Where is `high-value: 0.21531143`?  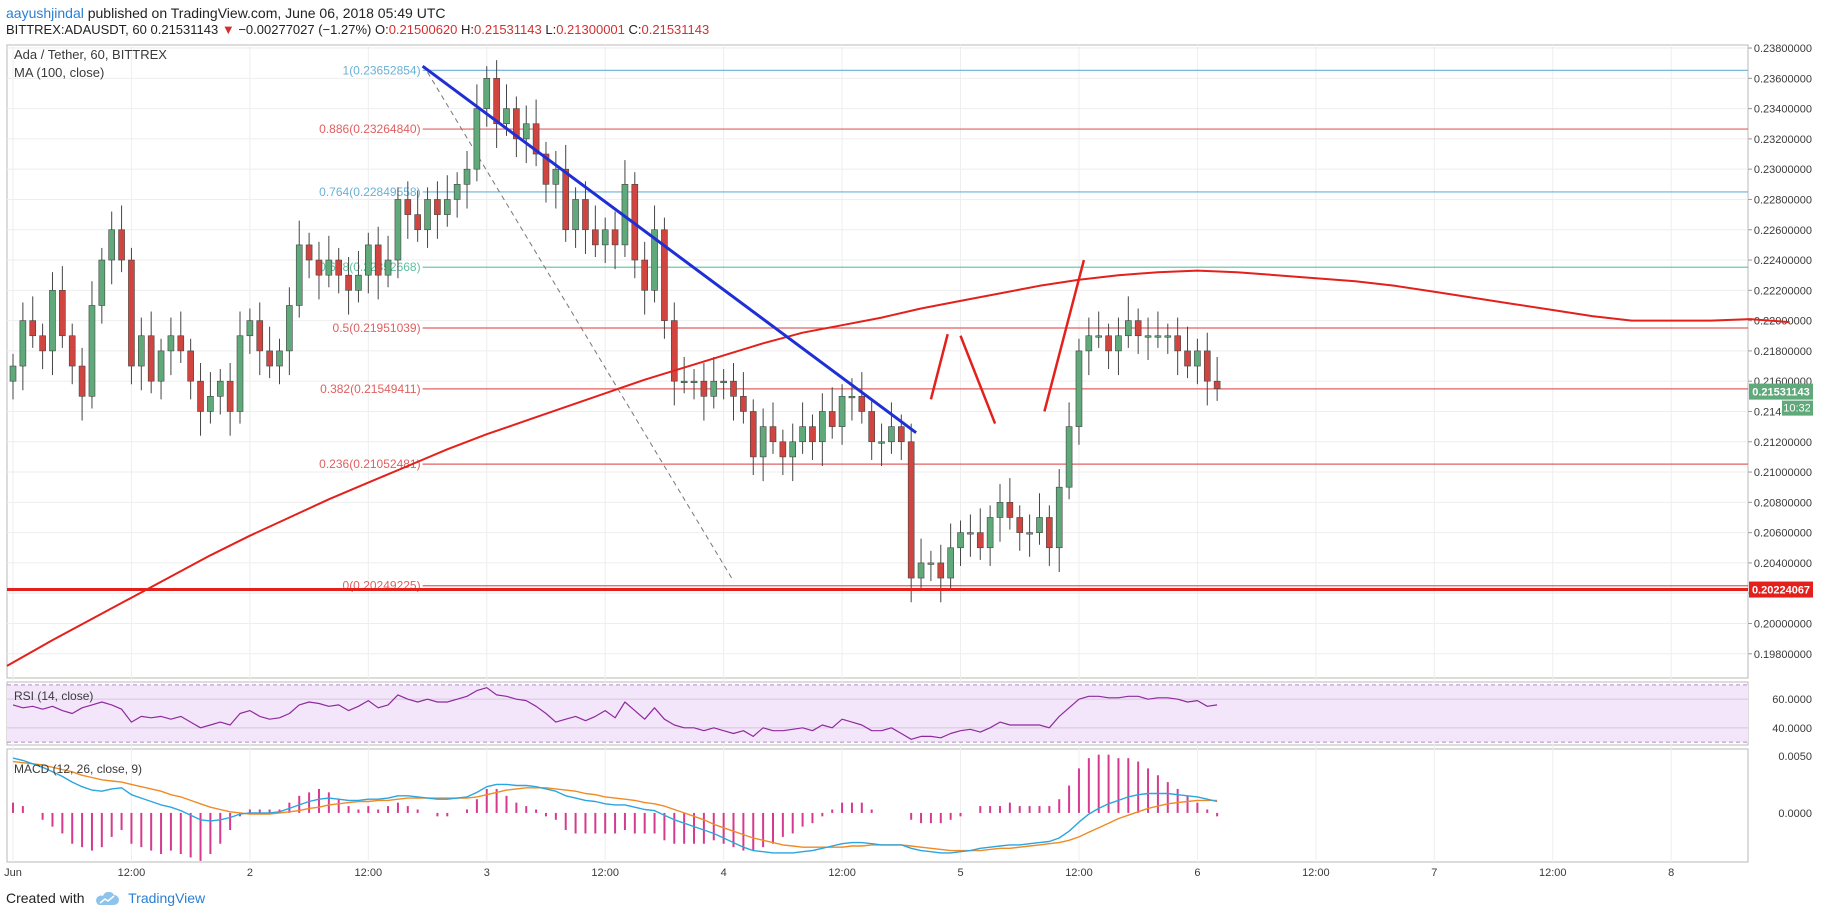 high-value: 0.21531143 is located at coordinates (508, 29).